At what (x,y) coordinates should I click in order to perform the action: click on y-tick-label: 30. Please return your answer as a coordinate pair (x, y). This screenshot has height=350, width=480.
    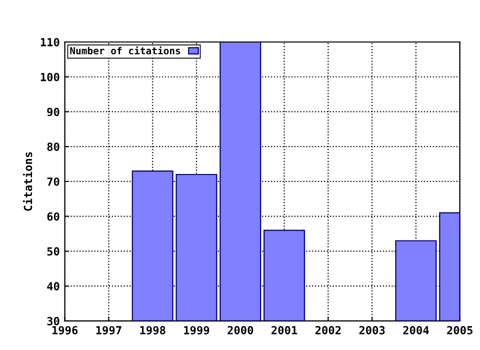
    Looking at the image, I should click on (53, 321).